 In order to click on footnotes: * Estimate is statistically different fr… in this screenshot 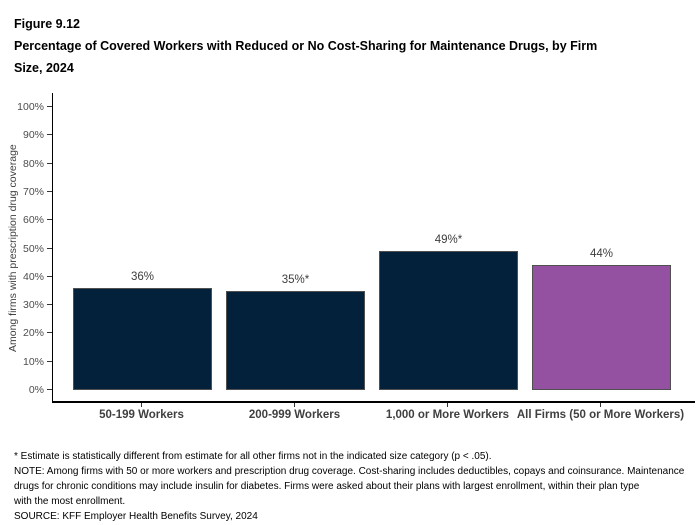, I will do `click(352, 486)`.